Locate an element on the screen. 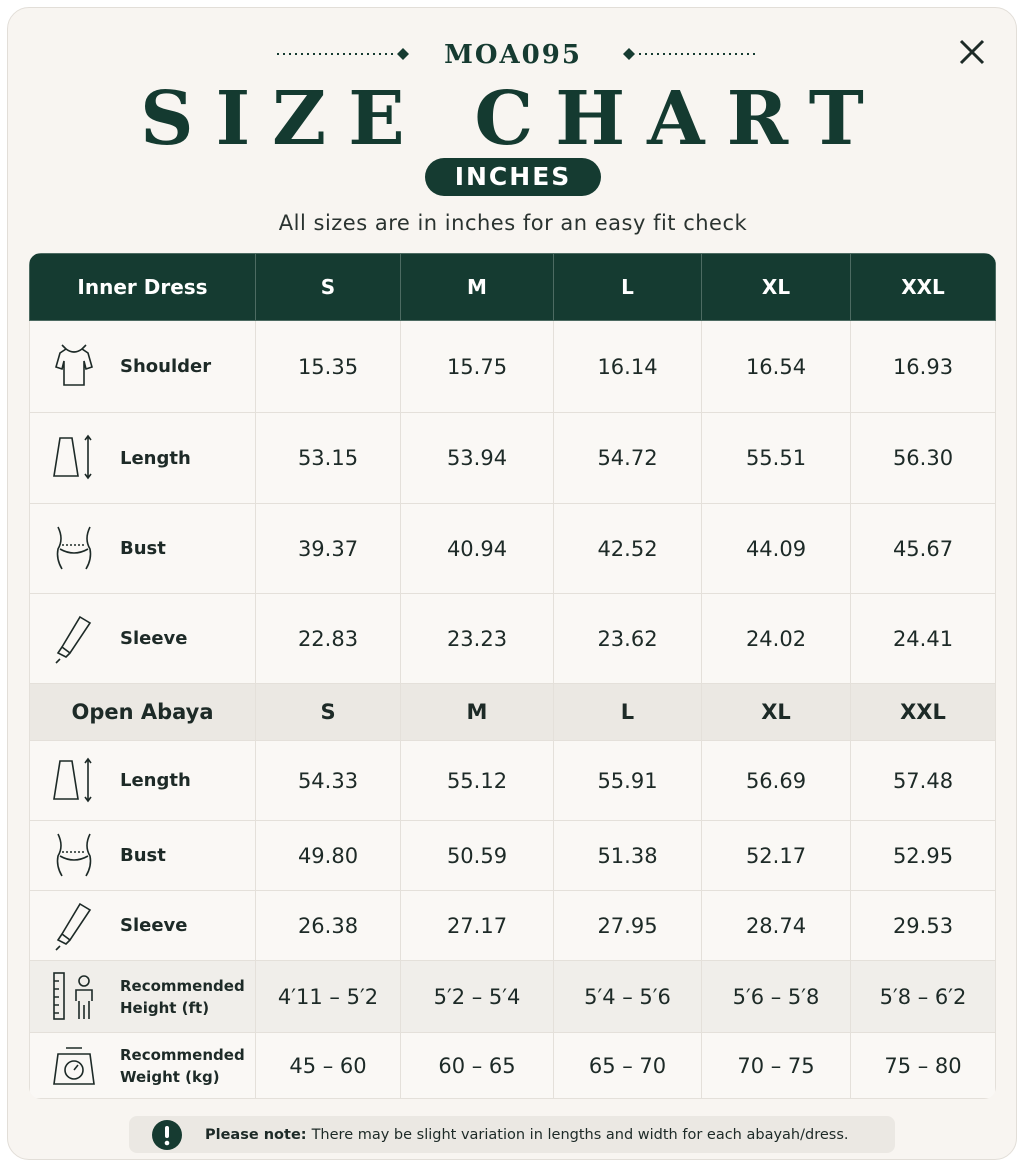 The width and height of the screenshot is (1024, 1165). table-header-row: Inner Dress S M L XL XXL is located at coordinates (512, 287).